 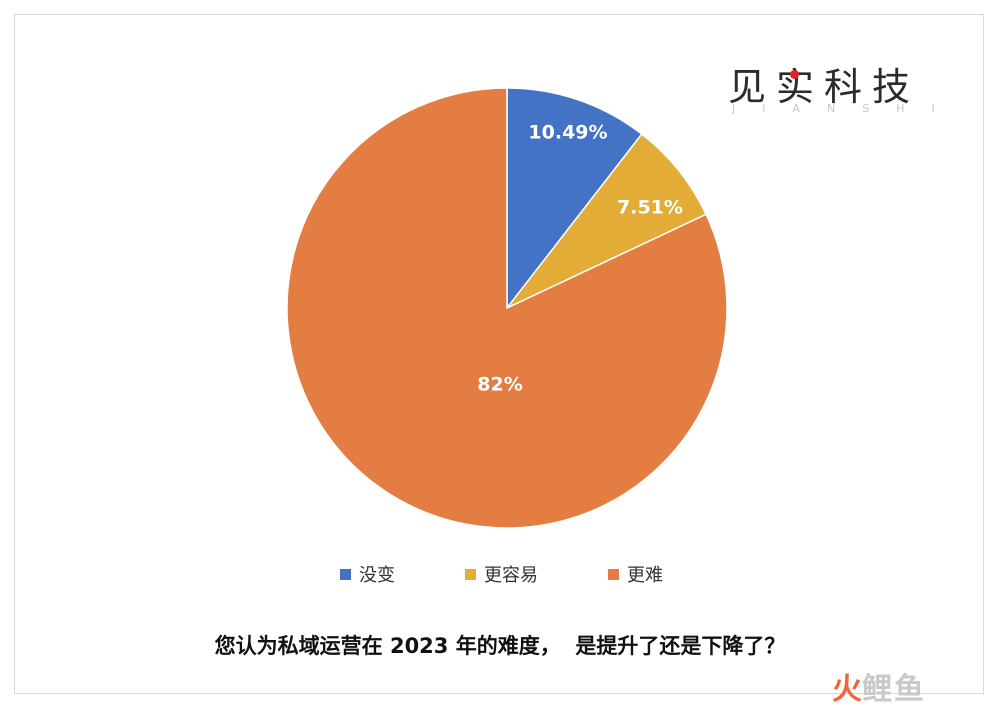 What do you see at coordinates (650, 208) in the screenshot?
I see `slice-label-2: 7.51%` at bounding box center [650, 208].